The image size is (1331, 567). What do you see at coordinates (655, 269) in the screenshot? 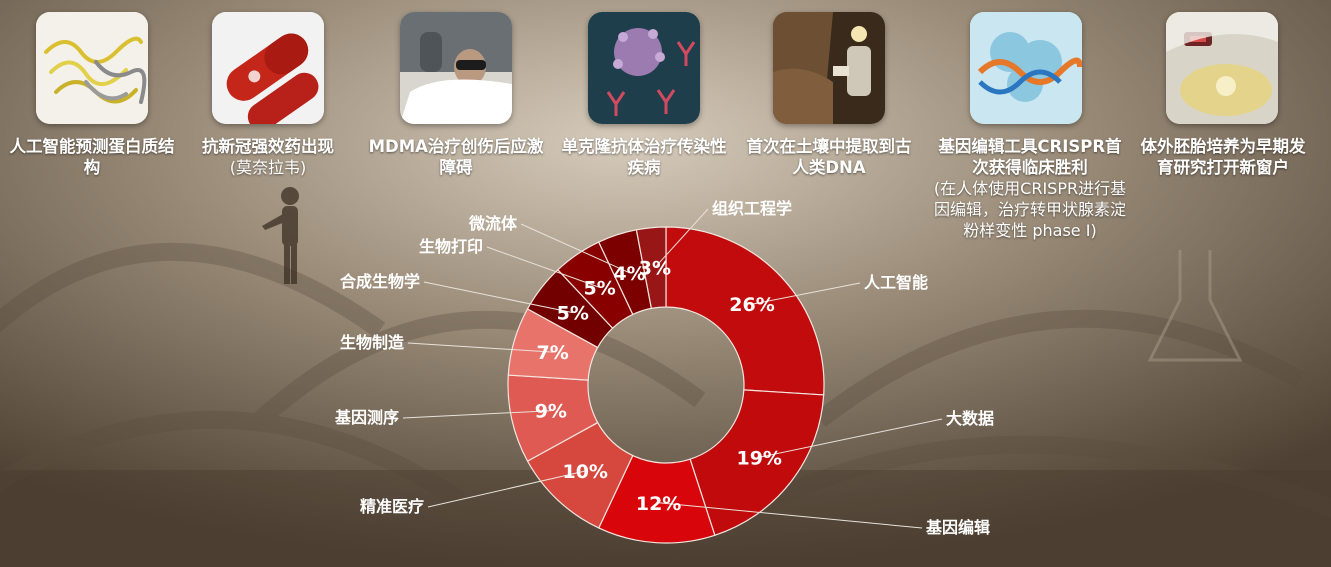
I see `slice-percent-label: 3%` at bounding box center [655, 269].